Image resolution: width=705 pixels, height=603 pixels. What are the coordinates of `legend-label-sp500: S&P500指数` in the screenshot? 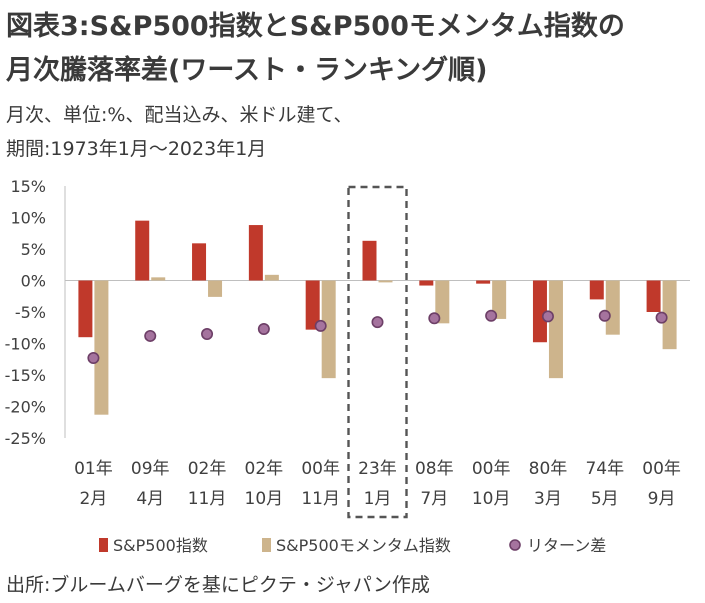 It's located at (160, 545).